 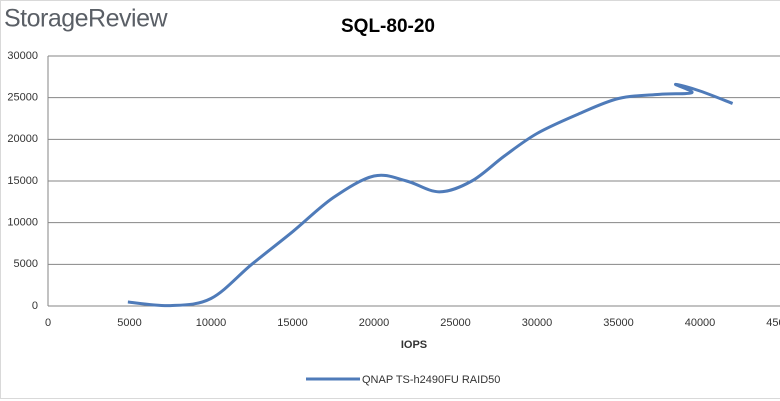 What do you see at coordinates (129, 323) in the screenshot?
I see `x-tick-label: 5000` at bounding box center [129, 323].